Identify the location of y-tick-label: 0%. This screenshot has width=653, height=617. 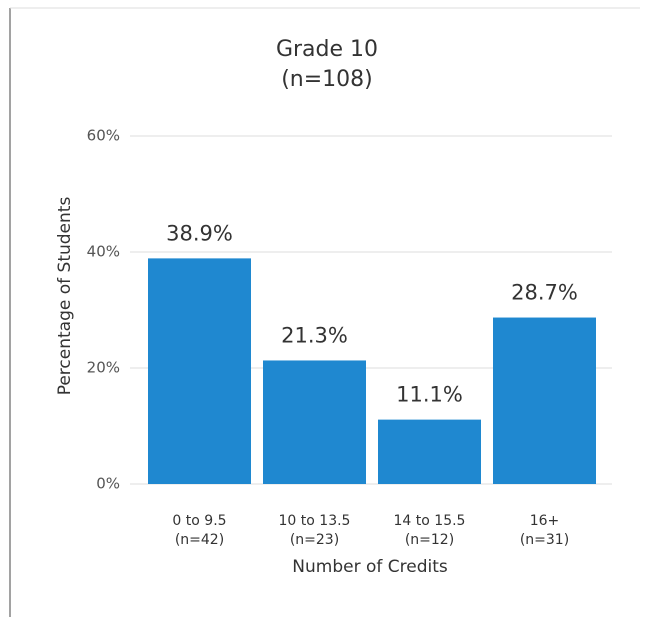
(108, 484).